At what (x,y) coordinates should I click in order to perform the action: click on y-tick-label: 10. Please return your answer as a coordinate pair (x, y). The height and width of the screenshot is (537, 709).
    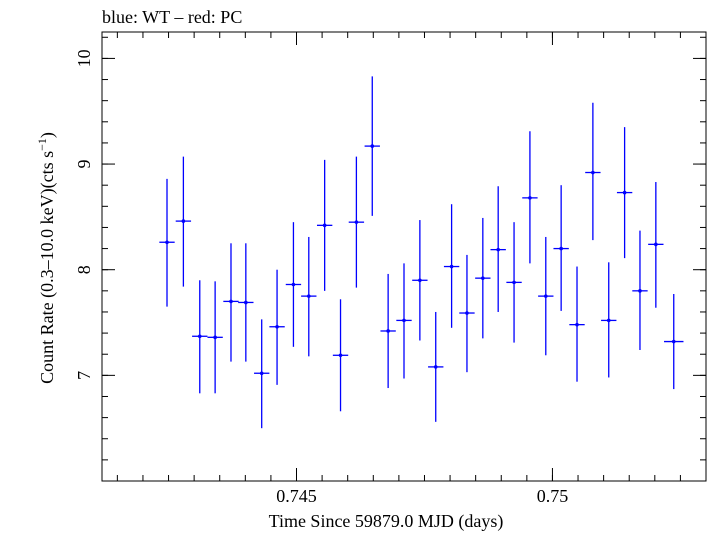
    Looking at the image, I should click on (84, 58).